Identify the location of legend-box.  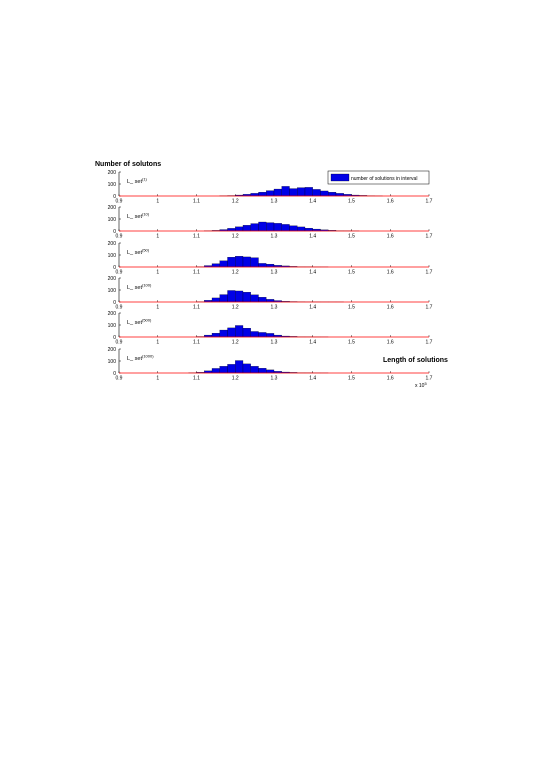
(378, 177).